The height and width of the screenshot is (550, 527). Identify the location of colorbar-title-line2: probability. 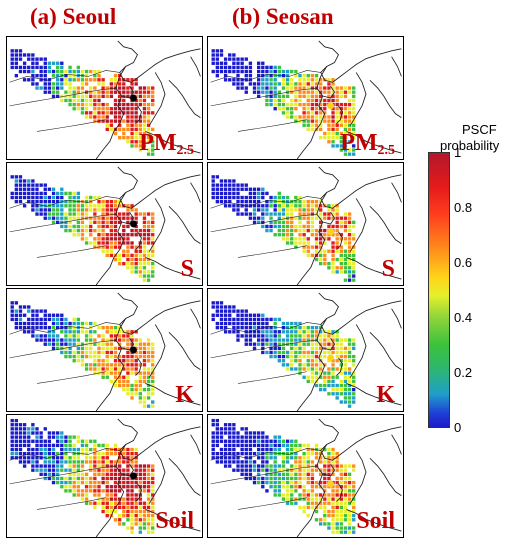
(470, 145).